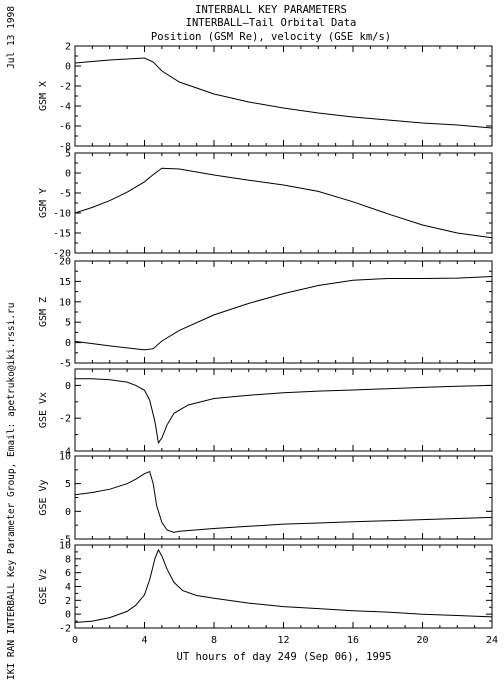 The image size is (504, 689). What do you see at coordinates (271, 10) in the screenshot?
I see `title-line-1: INTERBALL KEY PARAMETERS` at bounding box center [271, 10].